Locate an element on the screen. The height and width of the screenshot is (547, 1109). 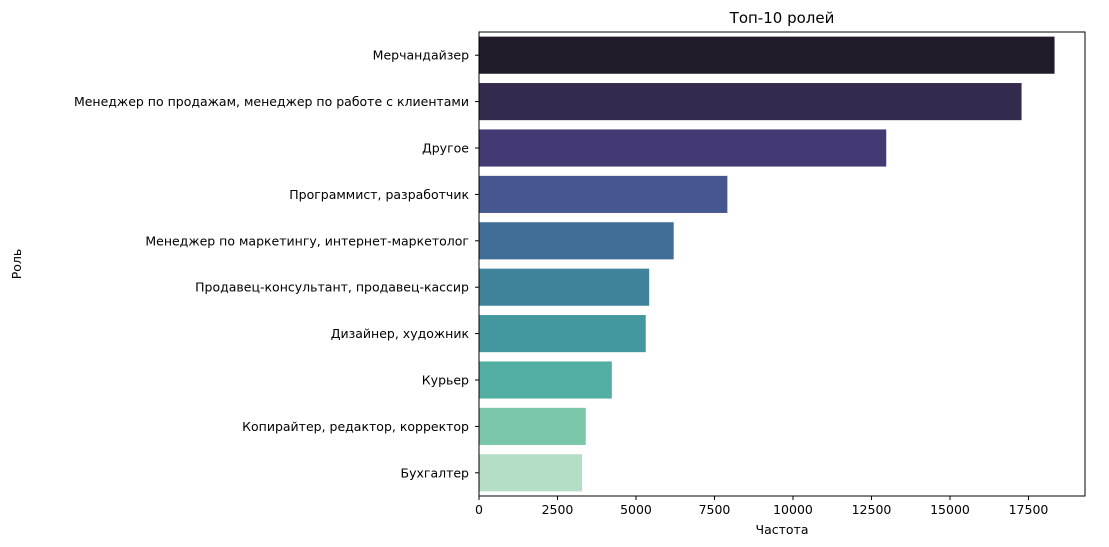
x-tick-label: 10000 is located at coordinates (793, 509).